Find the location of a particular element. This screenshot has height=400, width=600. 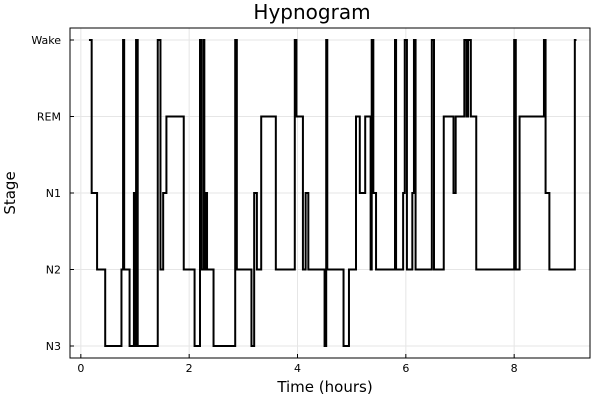

chart-title: Hypnogram is located at coordinates (311, 12).